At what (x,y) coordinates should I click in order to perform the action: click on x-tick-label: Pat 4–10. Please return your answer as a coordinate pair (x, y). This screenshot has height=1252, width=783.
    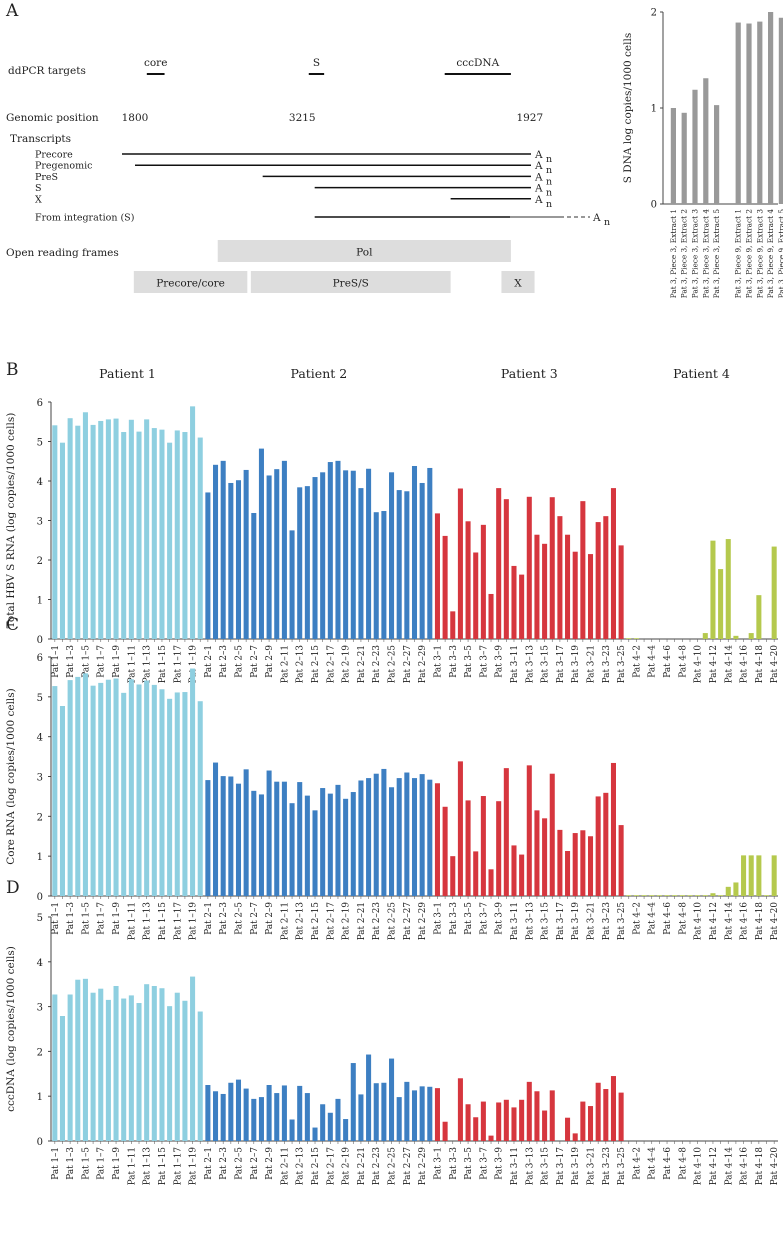
    Looking at the image, I should click on (699, 921).